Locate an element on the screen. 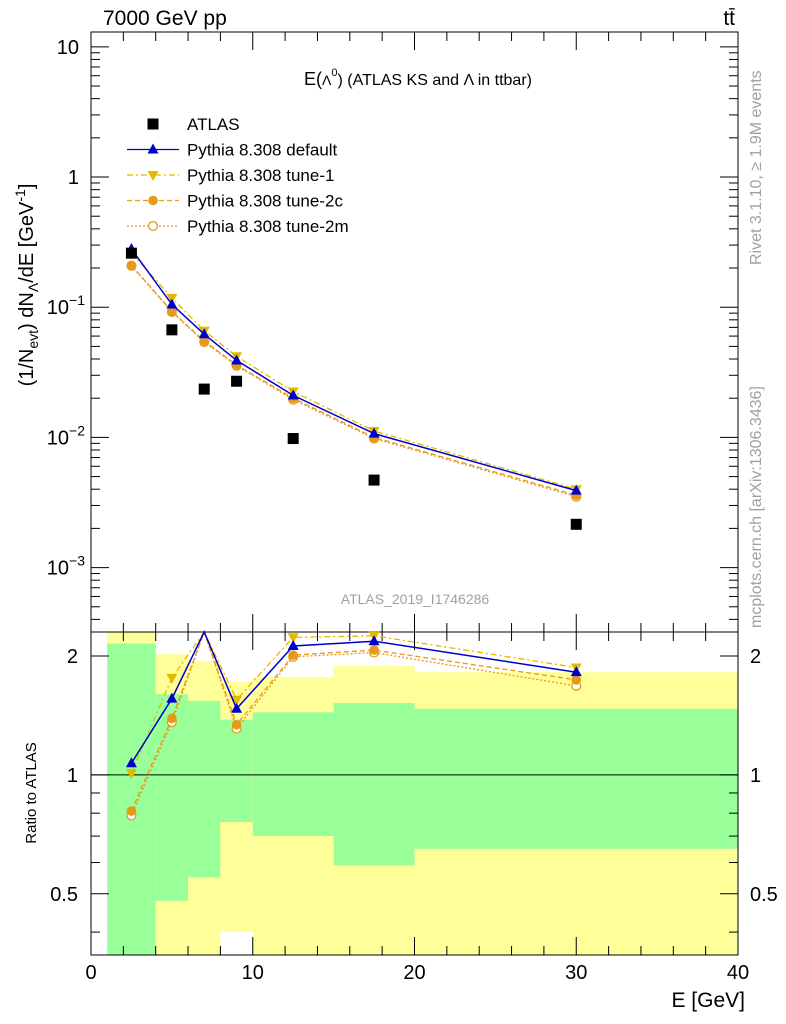 This screenshot has width=786, height=1024. y-axis-label: (1/Nevt) dNΛ/dE [GeV-1] is located at coordinates (26, 285).